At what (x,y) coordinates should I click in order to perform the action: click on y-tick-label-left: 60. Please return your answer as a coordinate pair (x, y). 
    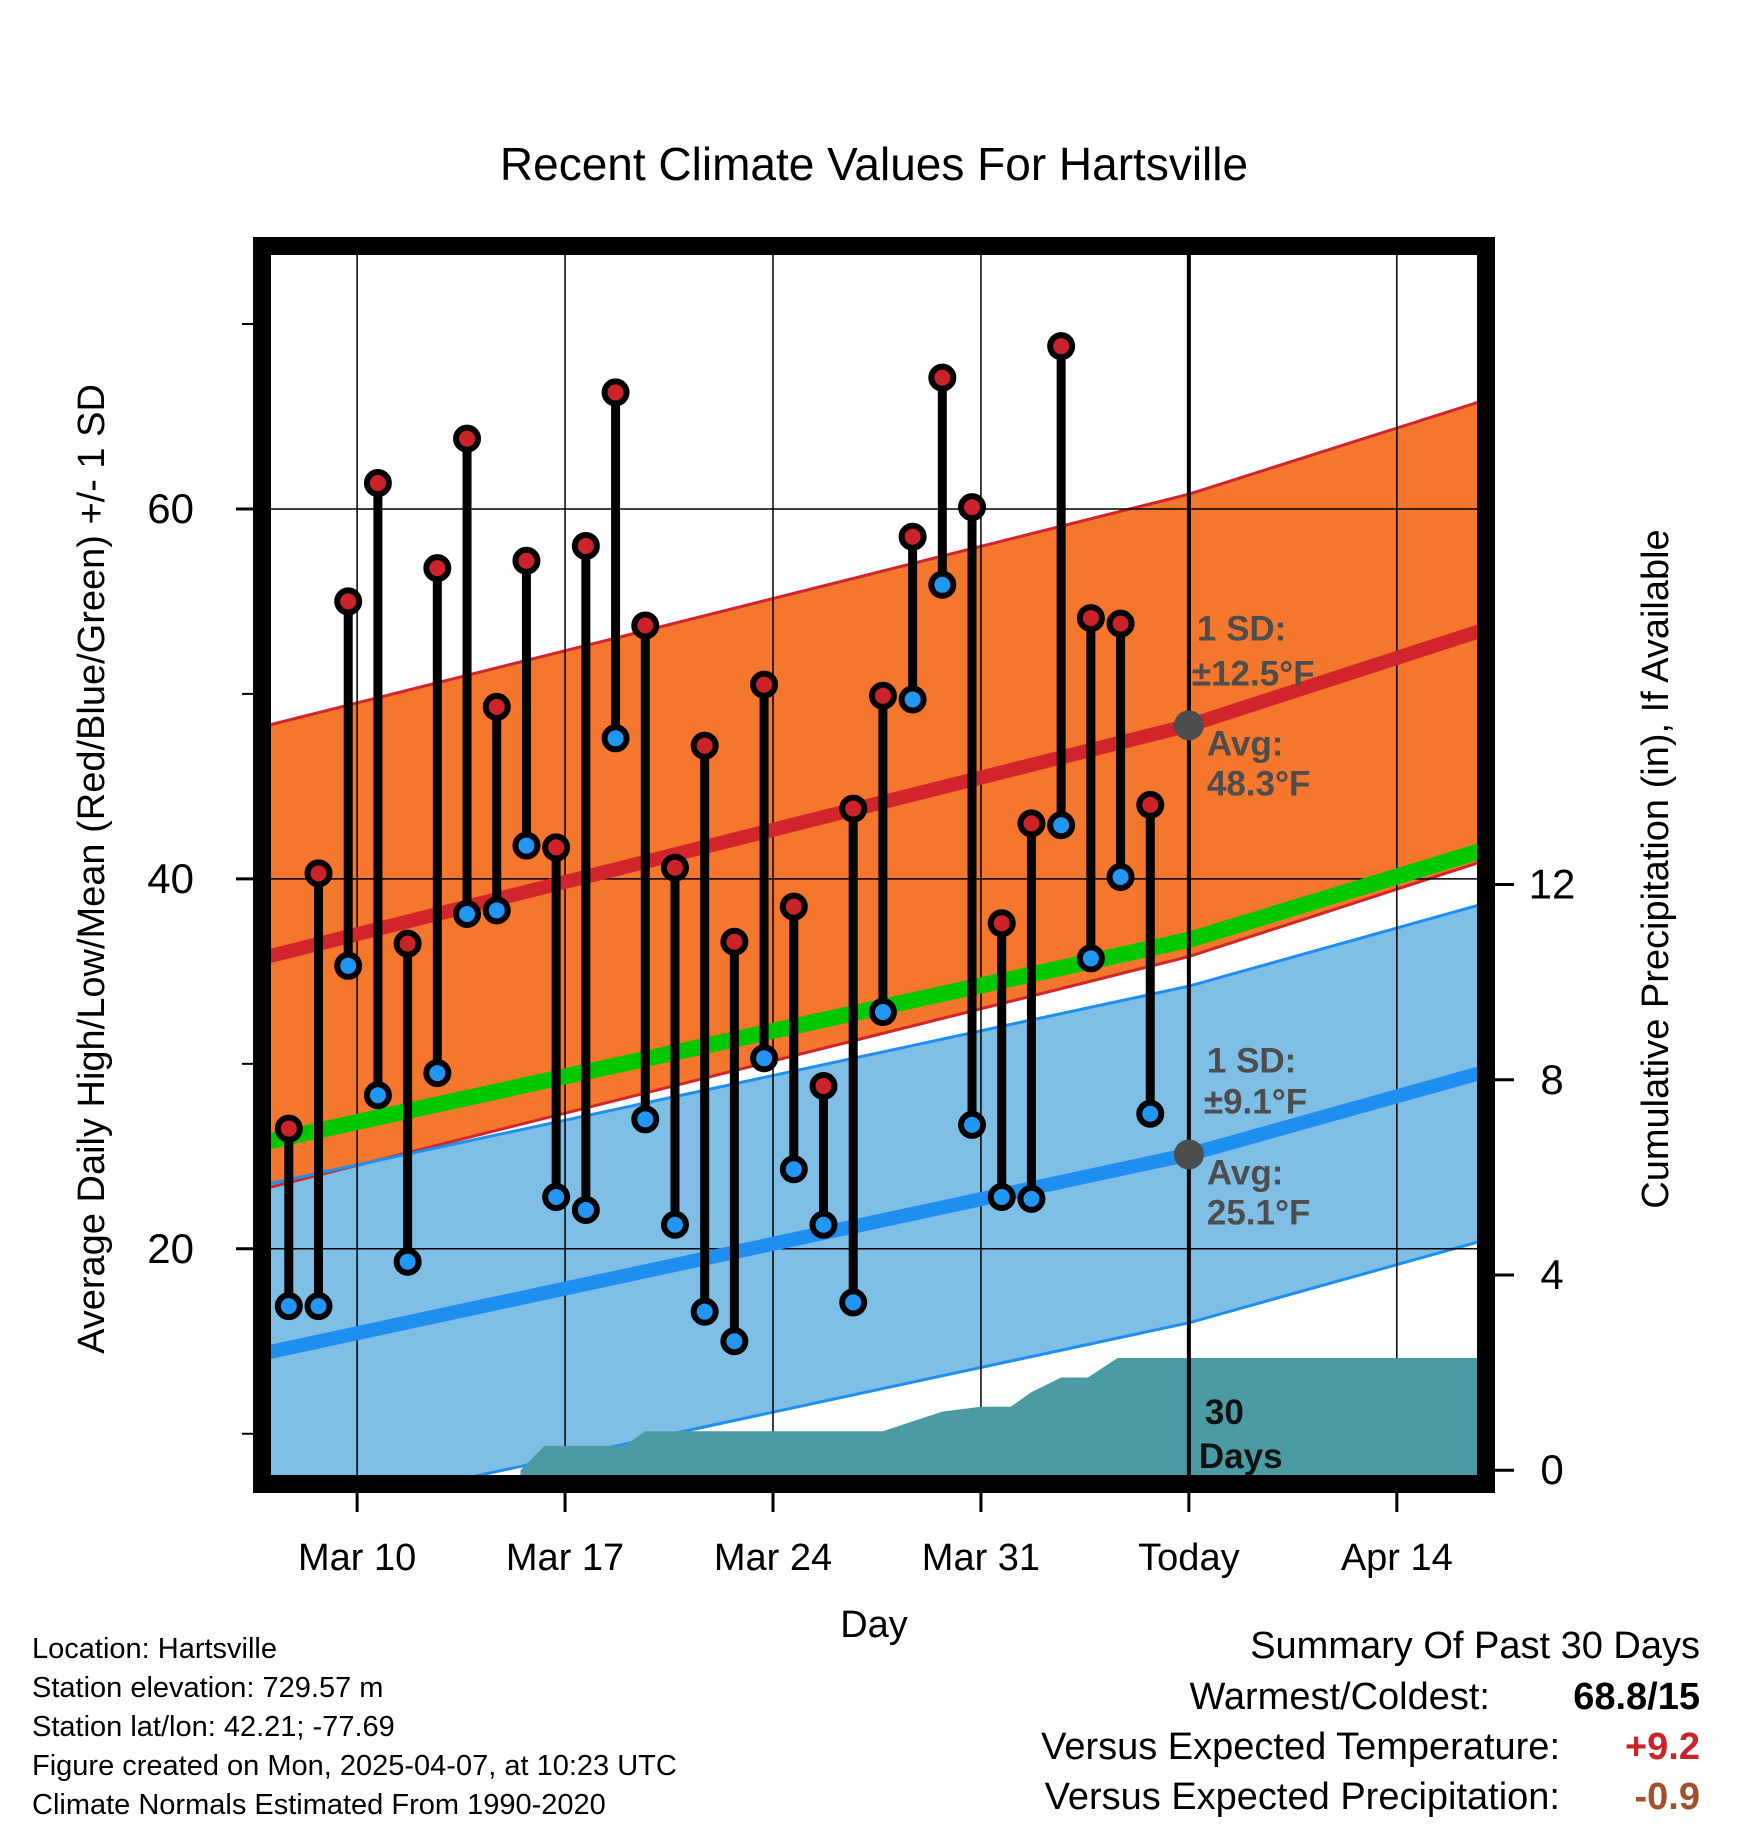
    Looking at the image, I should click on (170, 508).